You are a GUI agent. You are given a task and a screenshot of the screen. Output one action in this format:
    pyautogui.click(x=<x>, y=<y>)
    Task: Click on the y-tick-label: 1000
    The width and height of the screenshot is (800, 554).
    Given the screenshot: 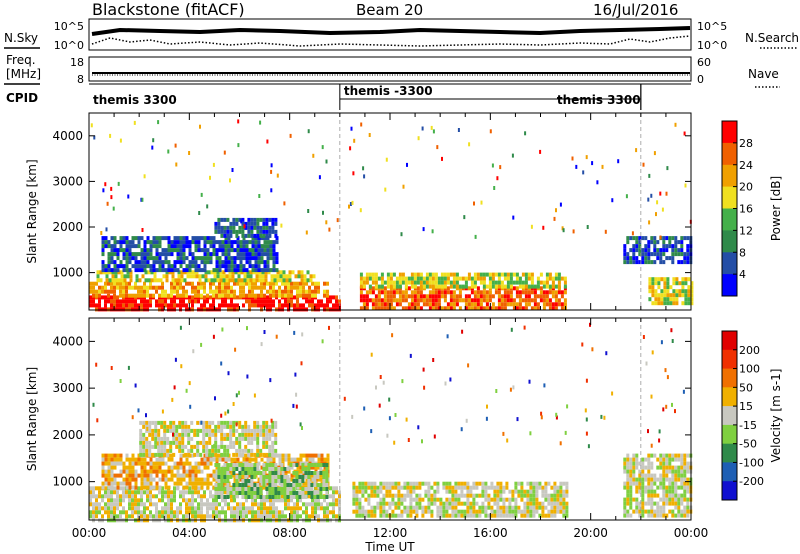 What is the action you would take?
    pyautogui.click(x=67, y=482)
    